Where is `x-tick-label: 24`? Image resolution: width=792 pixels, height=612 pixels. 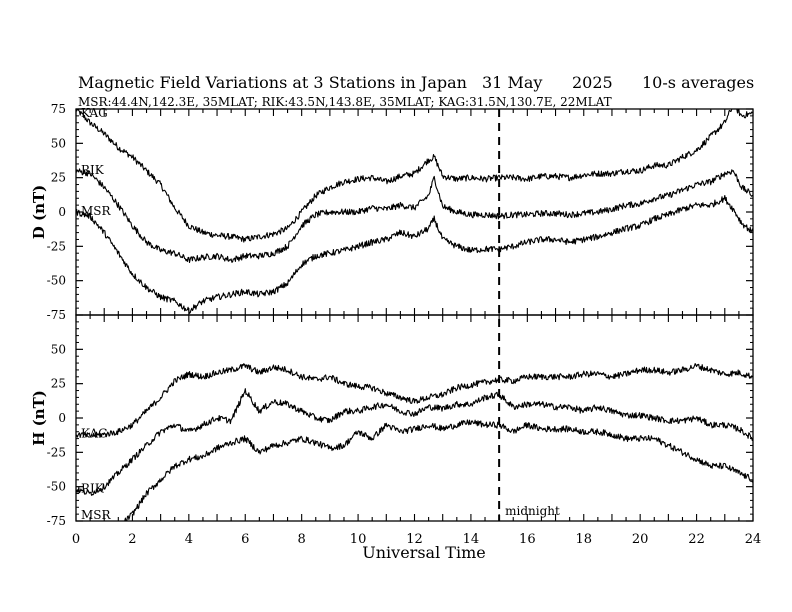
x-tick-label: 24 is located at coordinates (753, 539).